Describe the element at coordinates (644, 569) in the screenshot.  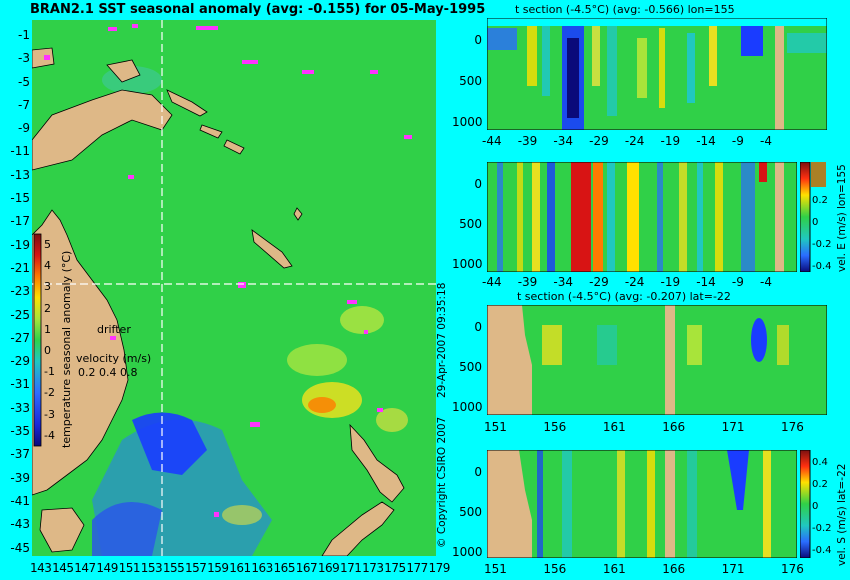
I see `panel4-x-axis: 151 156 161 166 171 176` at that location.